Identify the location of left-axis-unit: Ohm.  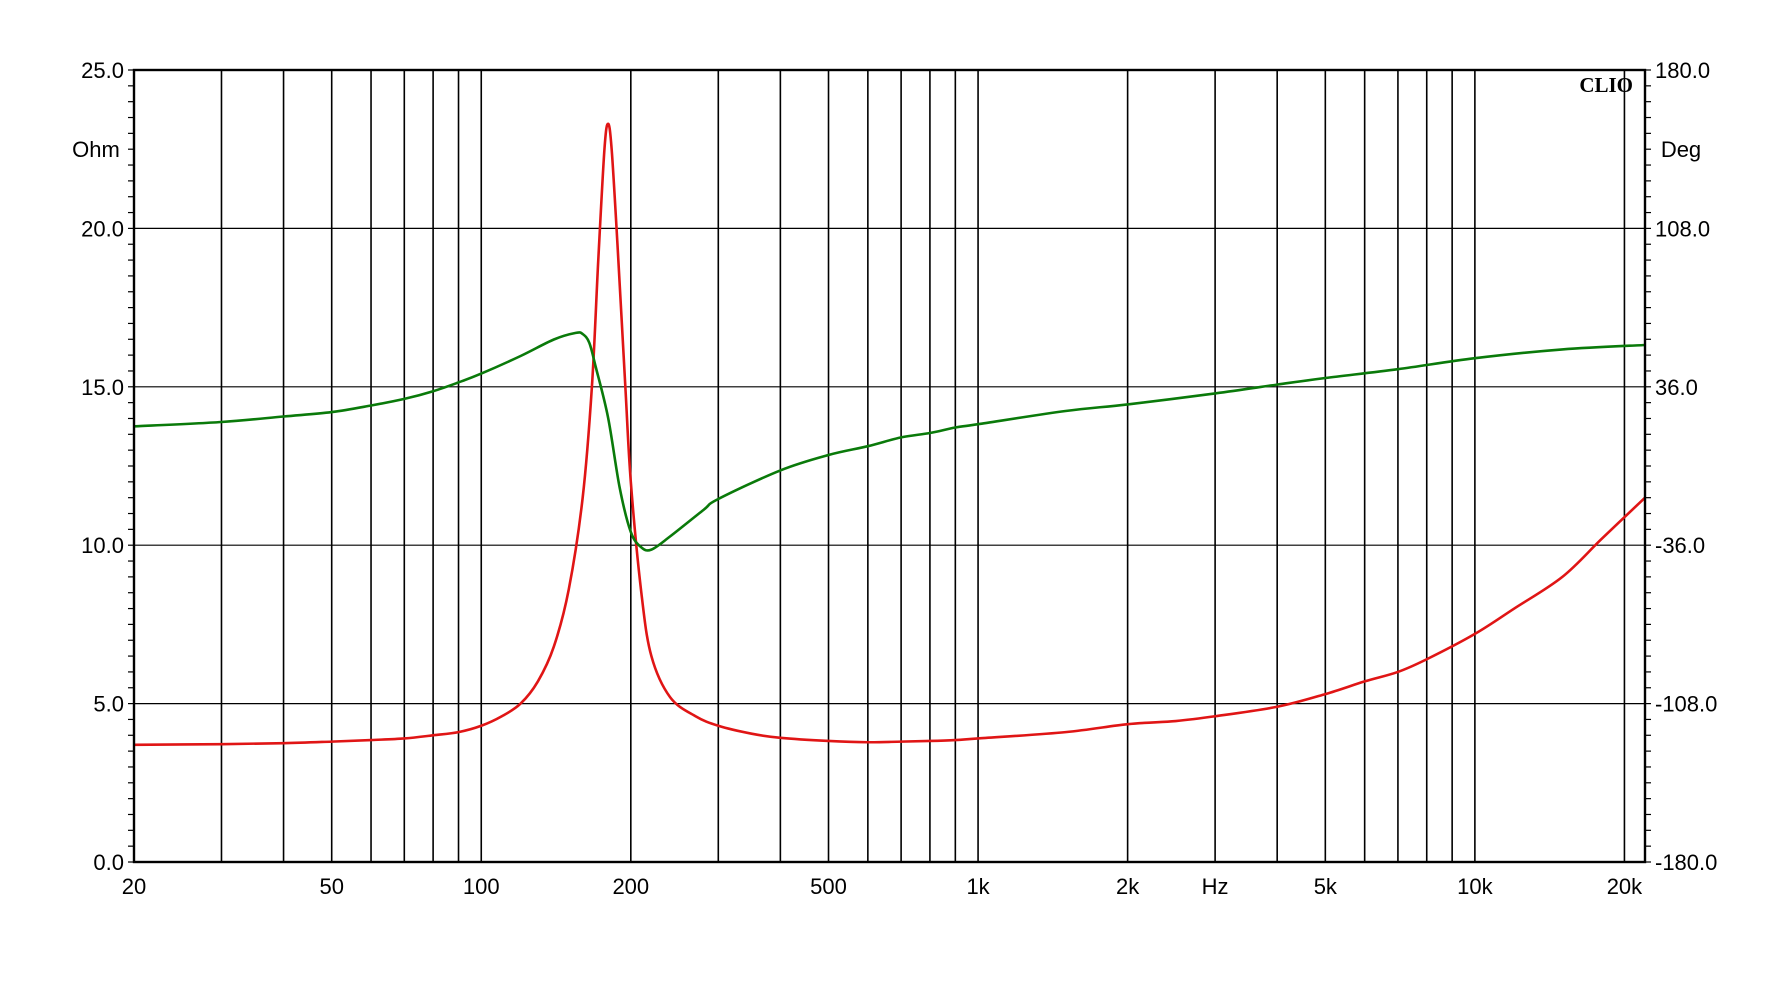
(96, 149).